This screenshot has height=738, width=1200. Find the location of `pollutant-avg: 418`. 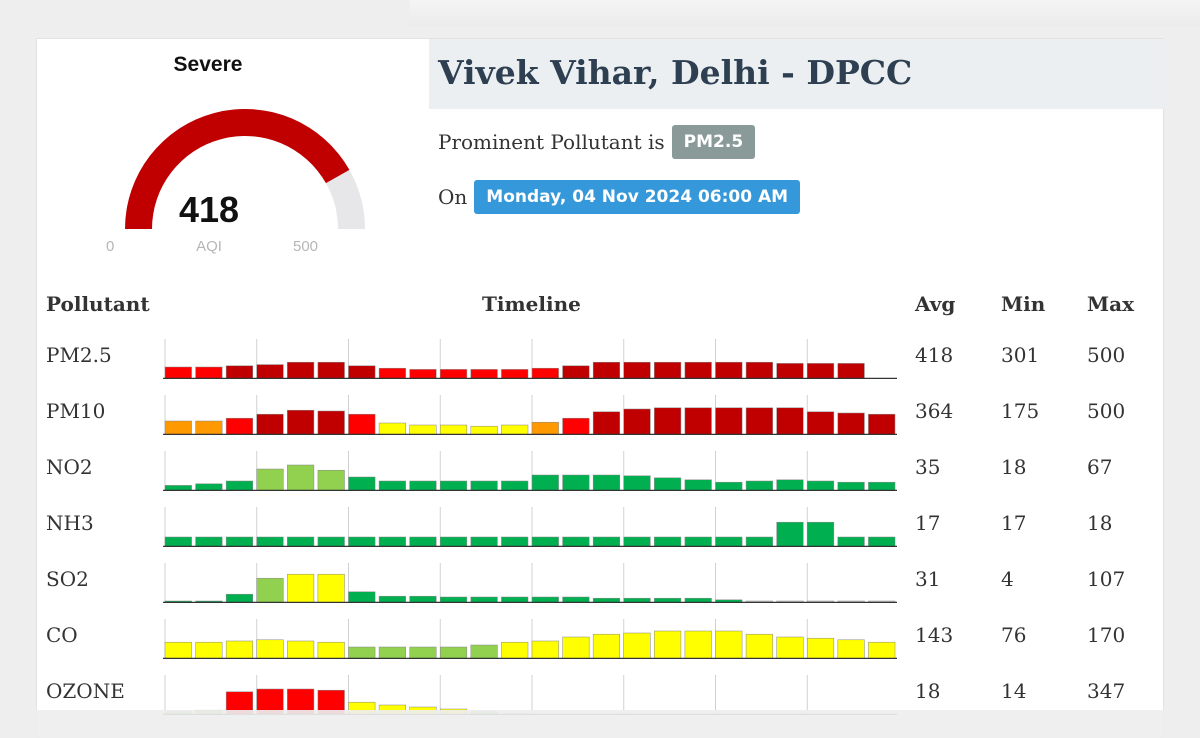

pollutant-avg: 418 is located at coordinates (934, 355).